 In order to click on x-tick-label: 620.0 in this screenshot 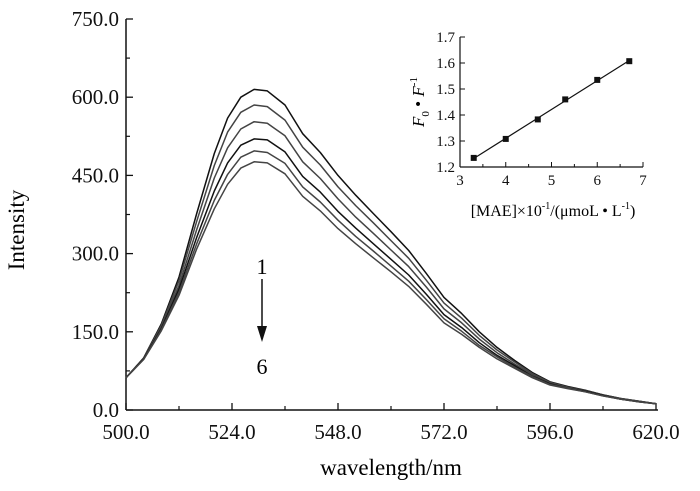, I will do `click(655, 432)`.